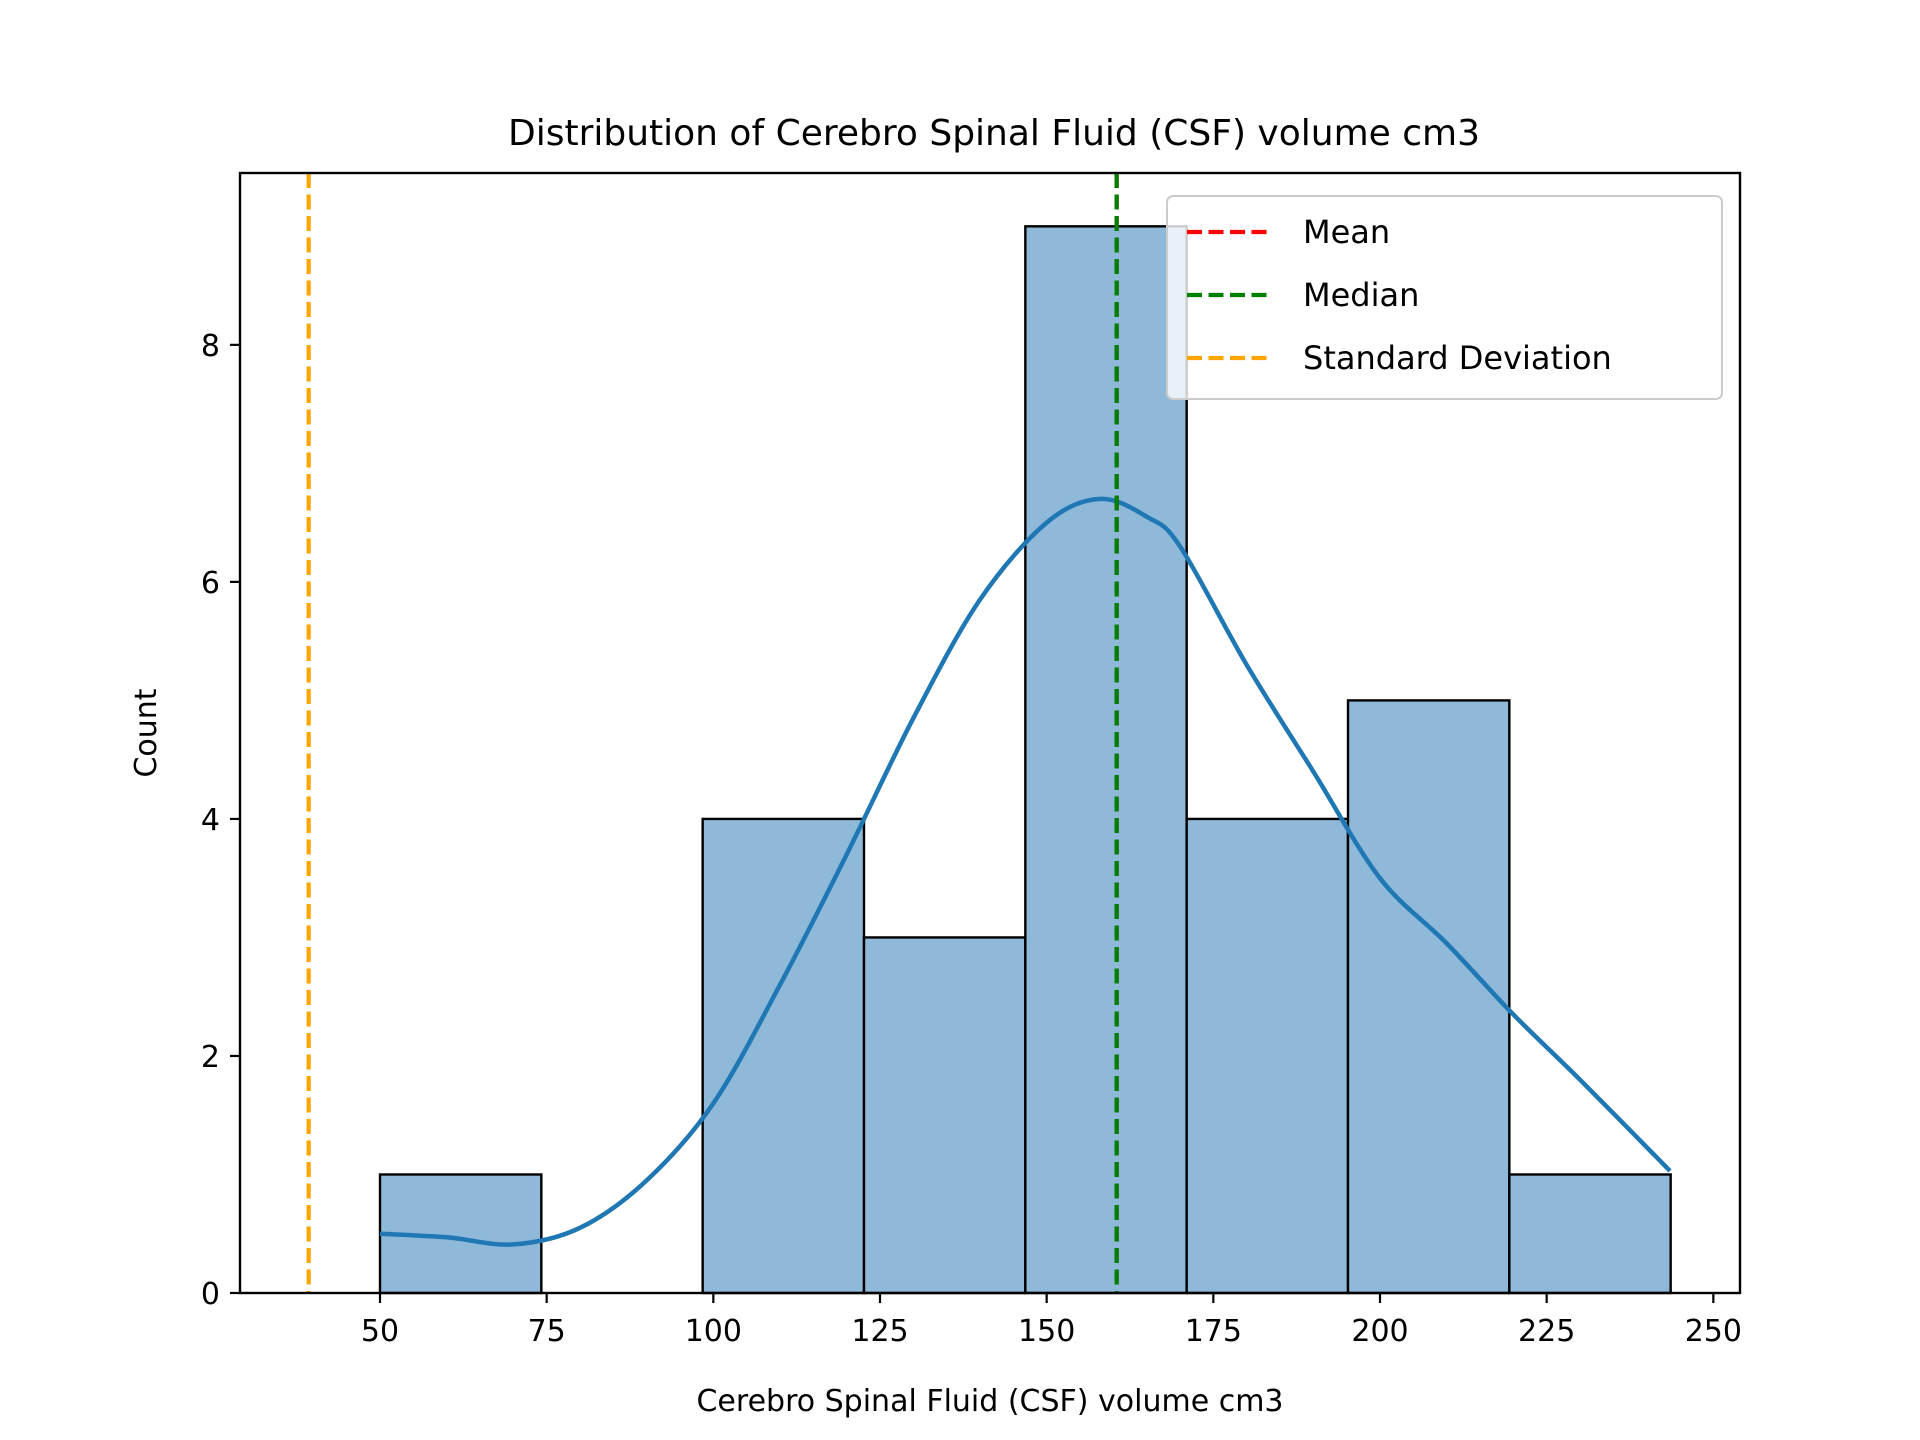 The image size is (1920, 1440). What do you see at coordinates (1457, 358) in the screenshot?
I see `legend-label: Standard Deviation` at bounding box center [1457, 358].